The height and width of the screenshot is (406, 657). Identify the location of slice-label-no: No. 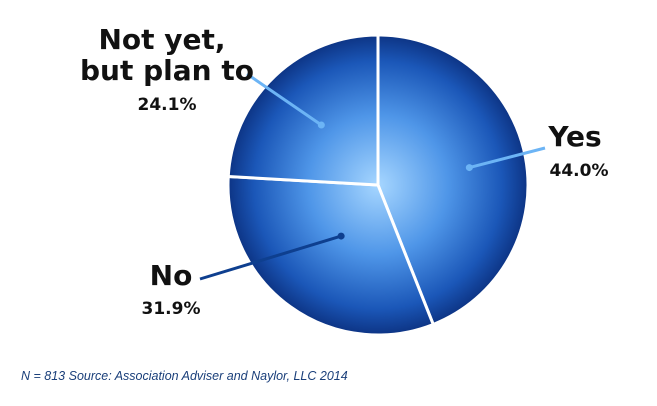
(171, 275).